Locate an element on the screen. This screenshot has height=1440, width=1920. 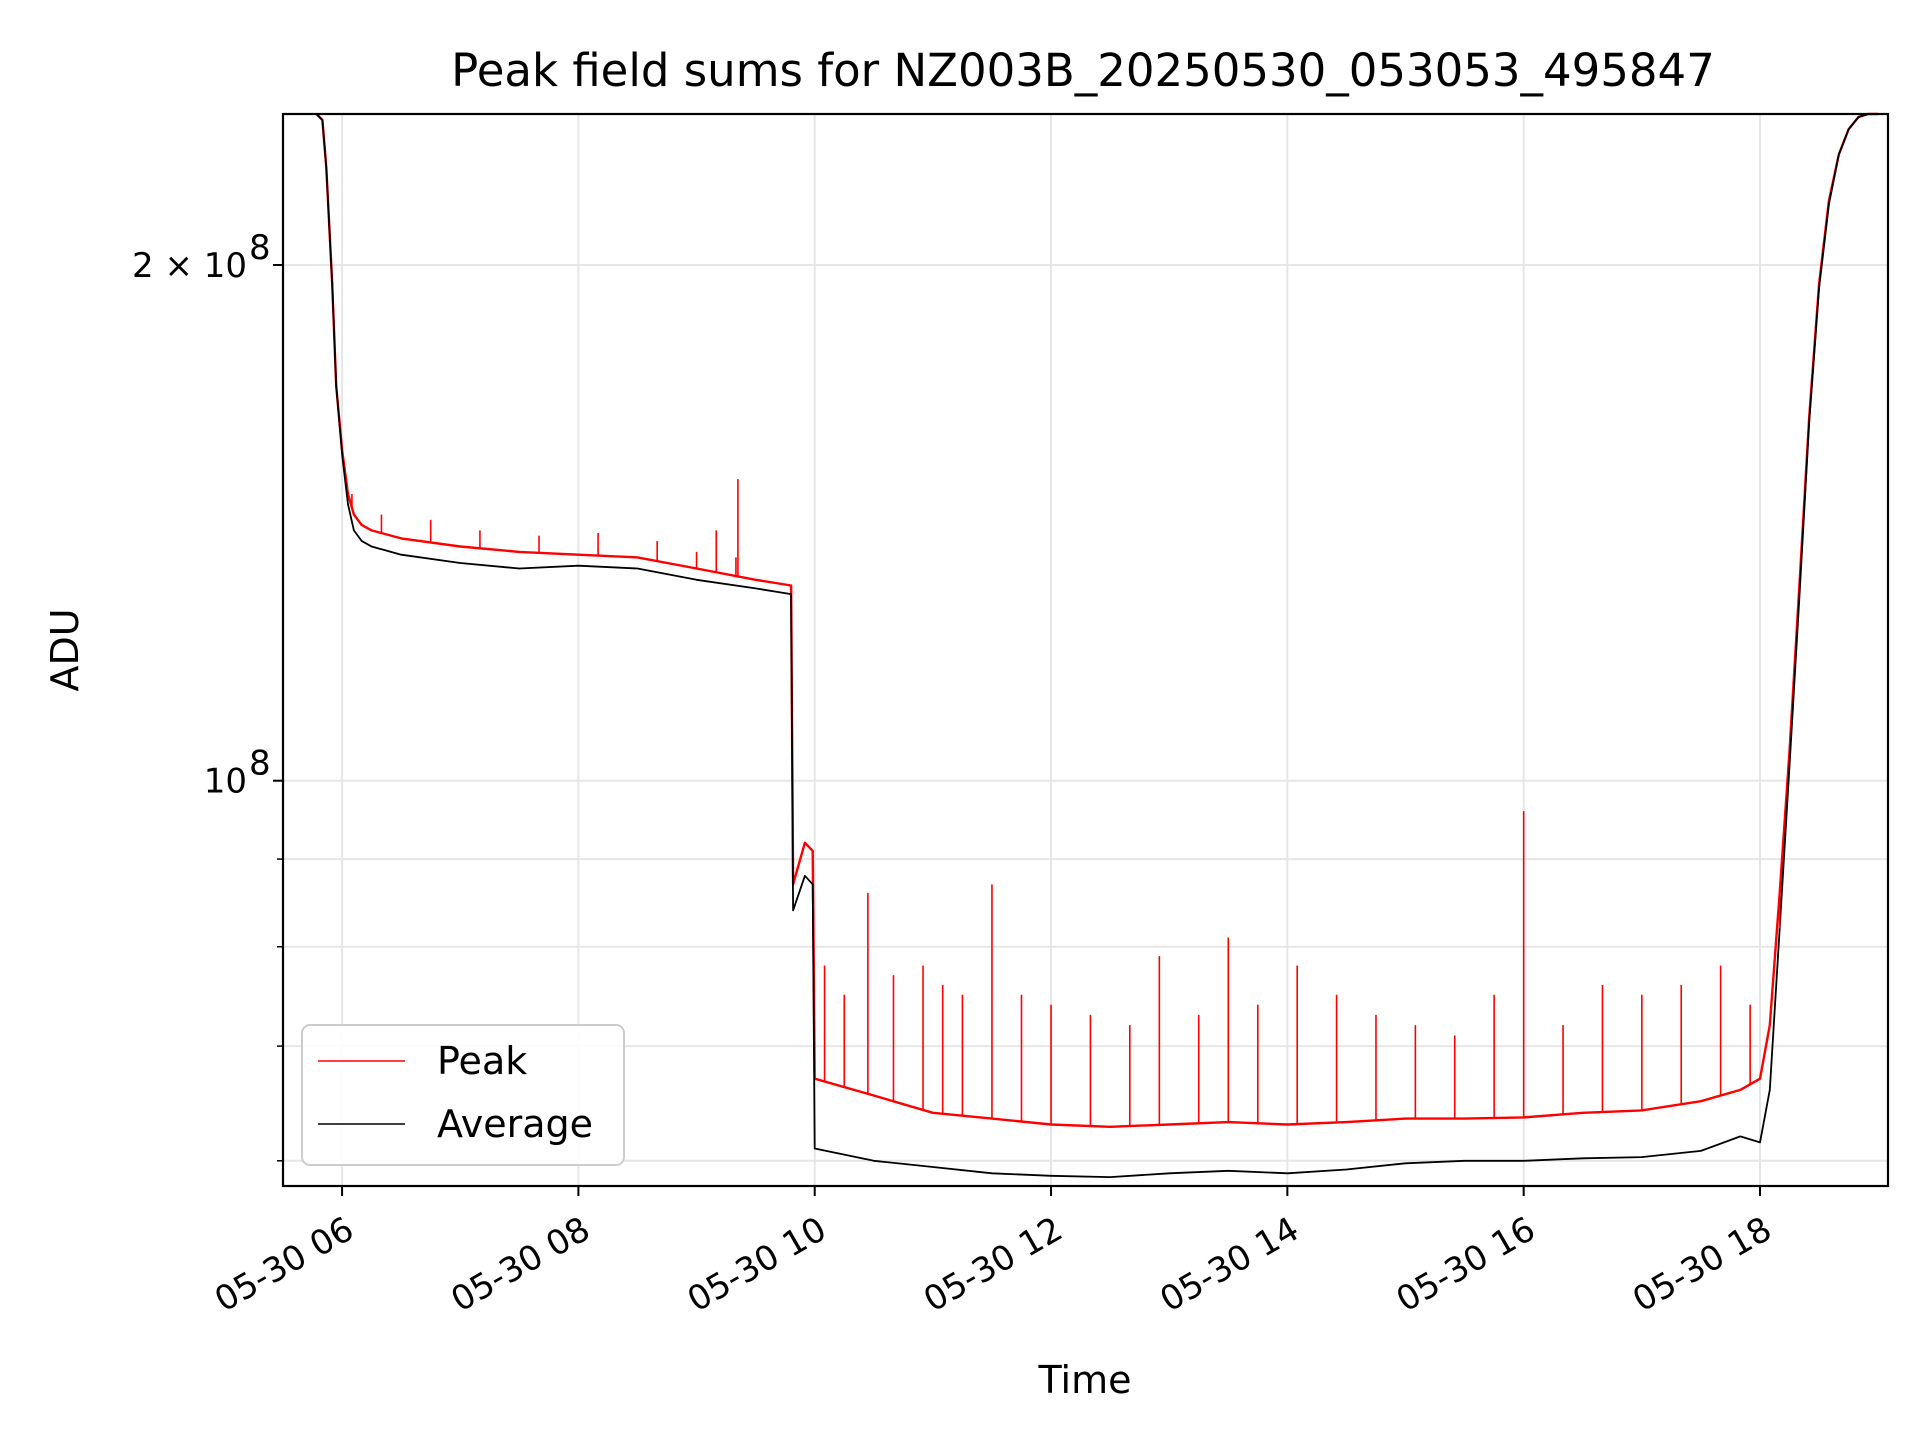
x-axis-label: Time is located at coordinates (1085, 1380).